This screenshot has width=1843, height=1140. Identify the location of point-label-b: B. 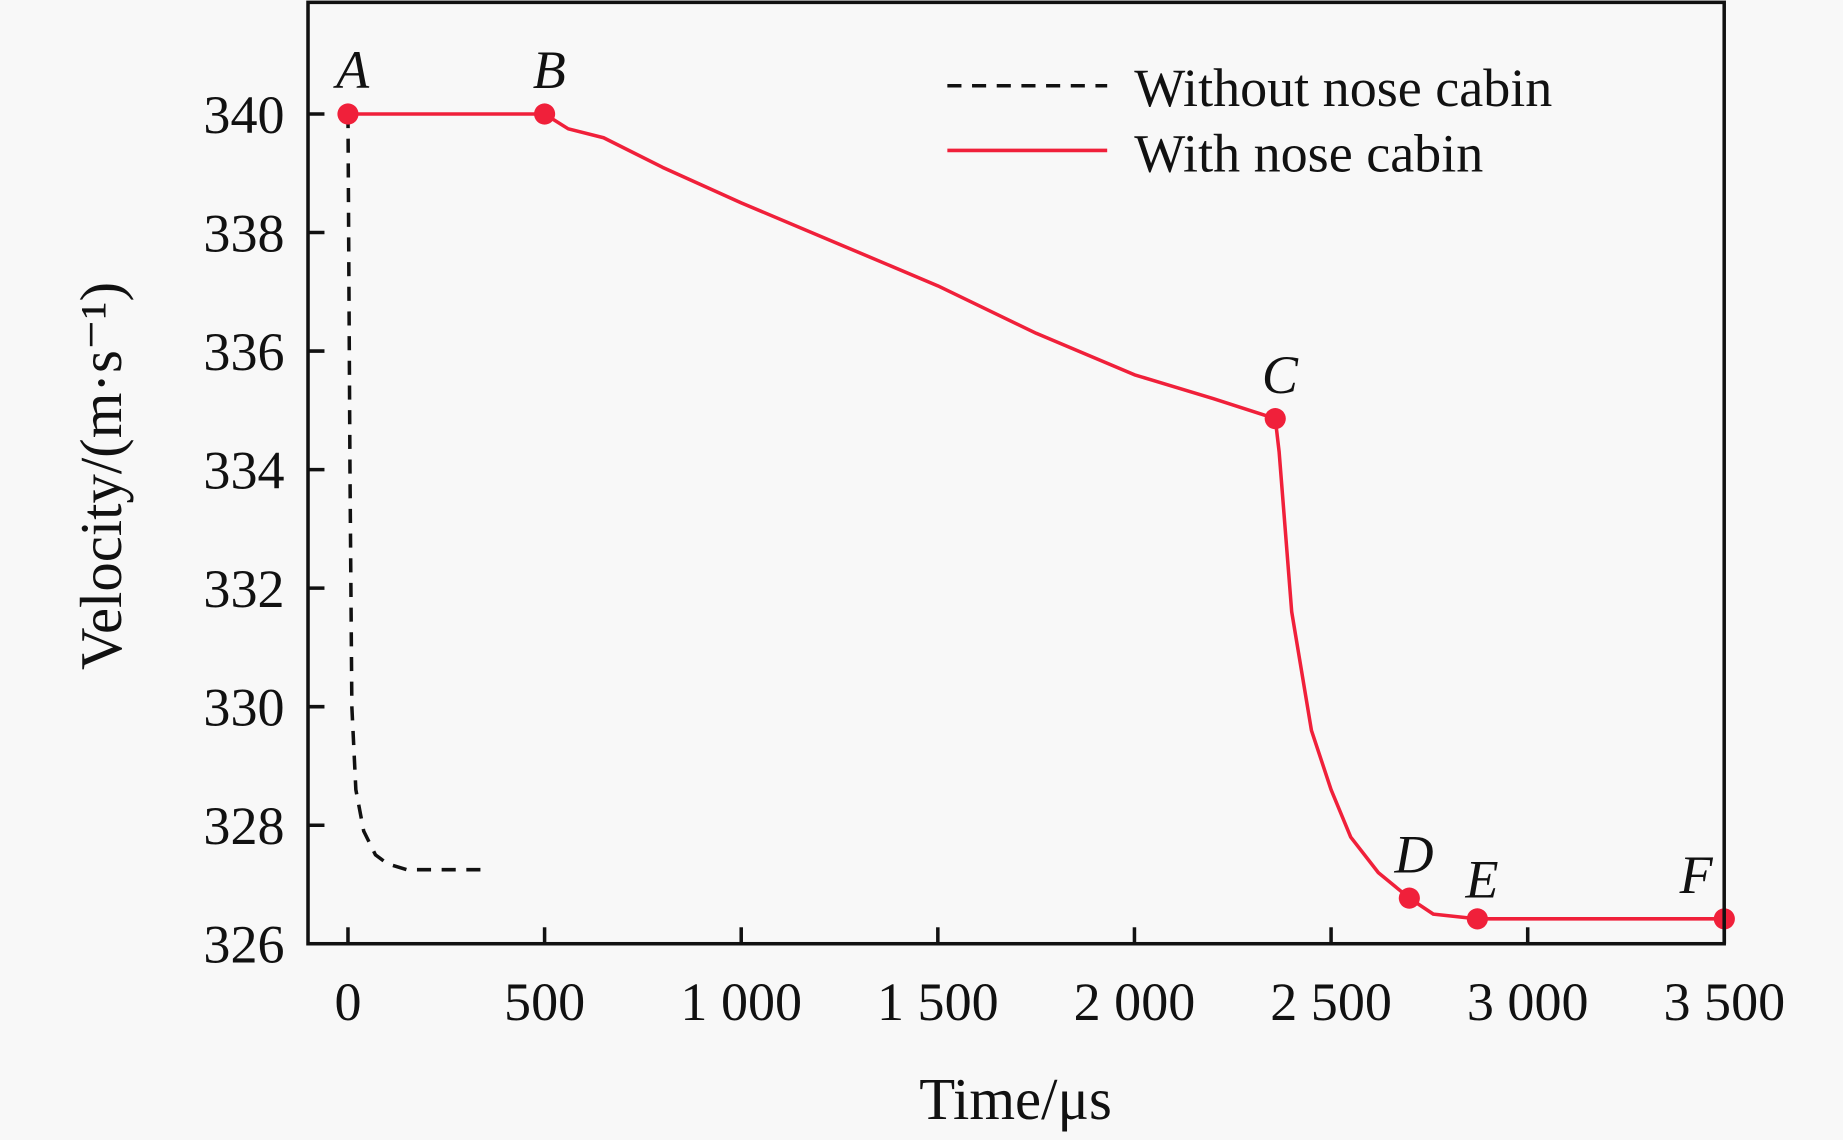
(549, 70).